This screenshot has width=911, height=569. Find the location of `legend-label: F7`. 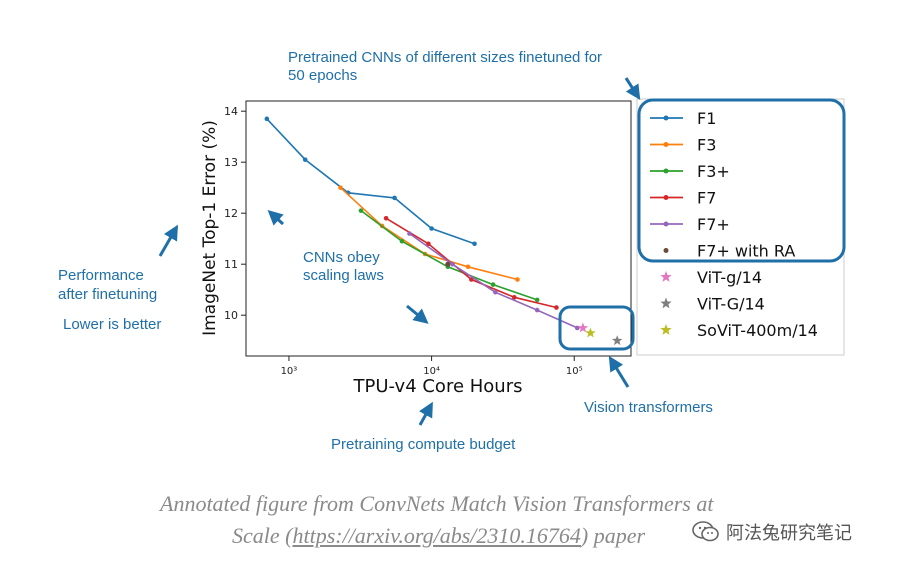

legend-label: F7 is located at coordinates (706, 198).